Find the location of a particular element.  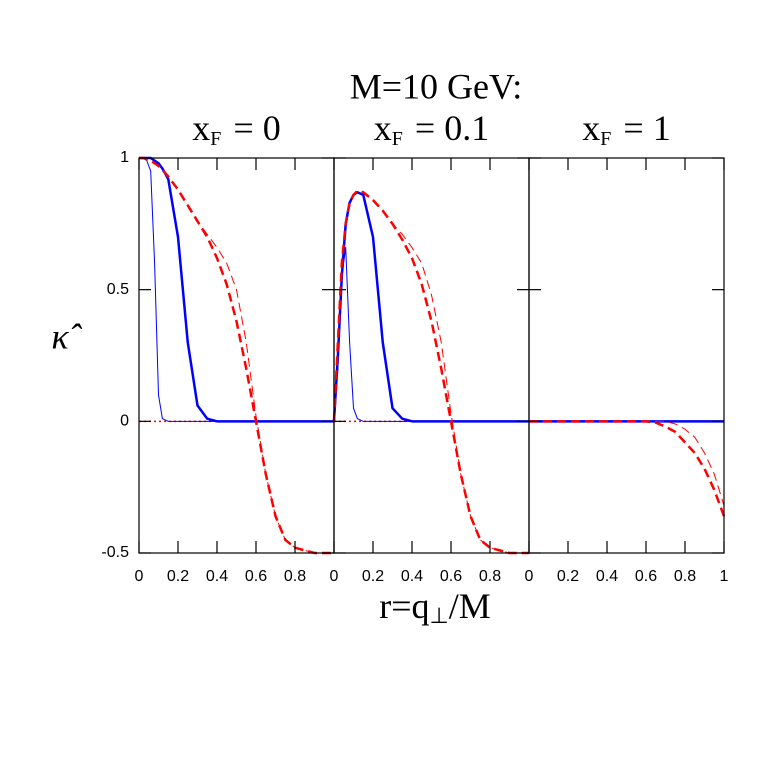

x-label-sub: ⊥ is located at coordinates (439, 615).